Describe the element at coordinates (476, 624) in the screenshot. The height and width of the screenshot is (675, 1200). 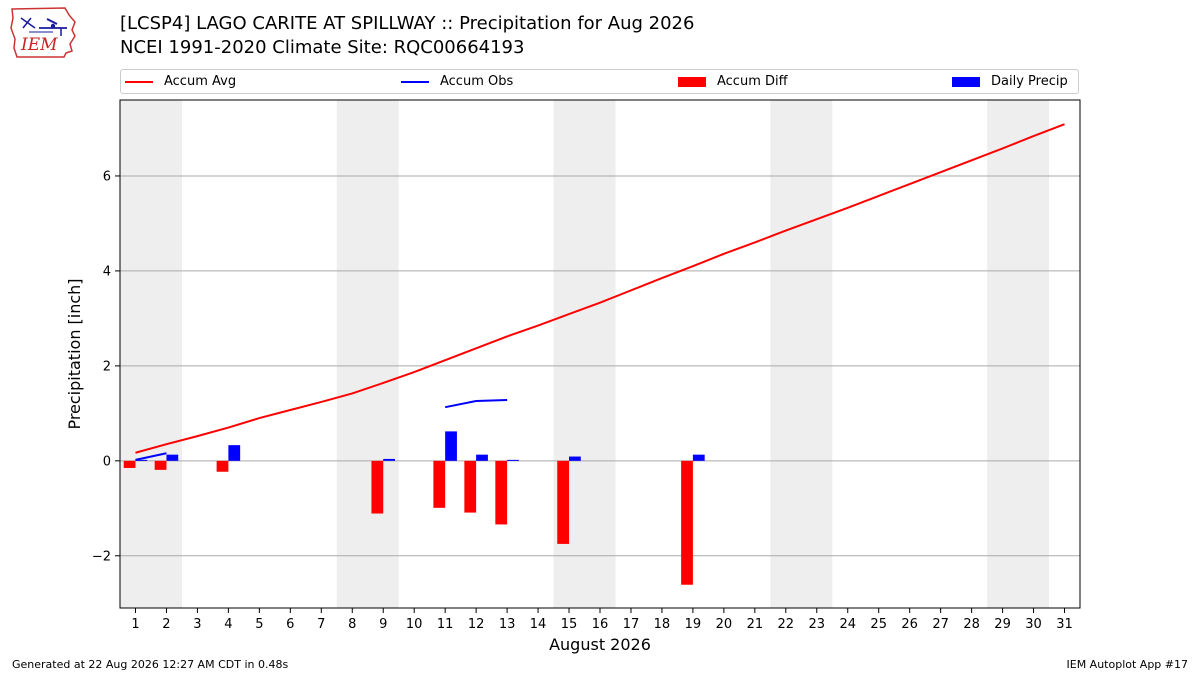
I see `x-tick-label: 12` at that location.